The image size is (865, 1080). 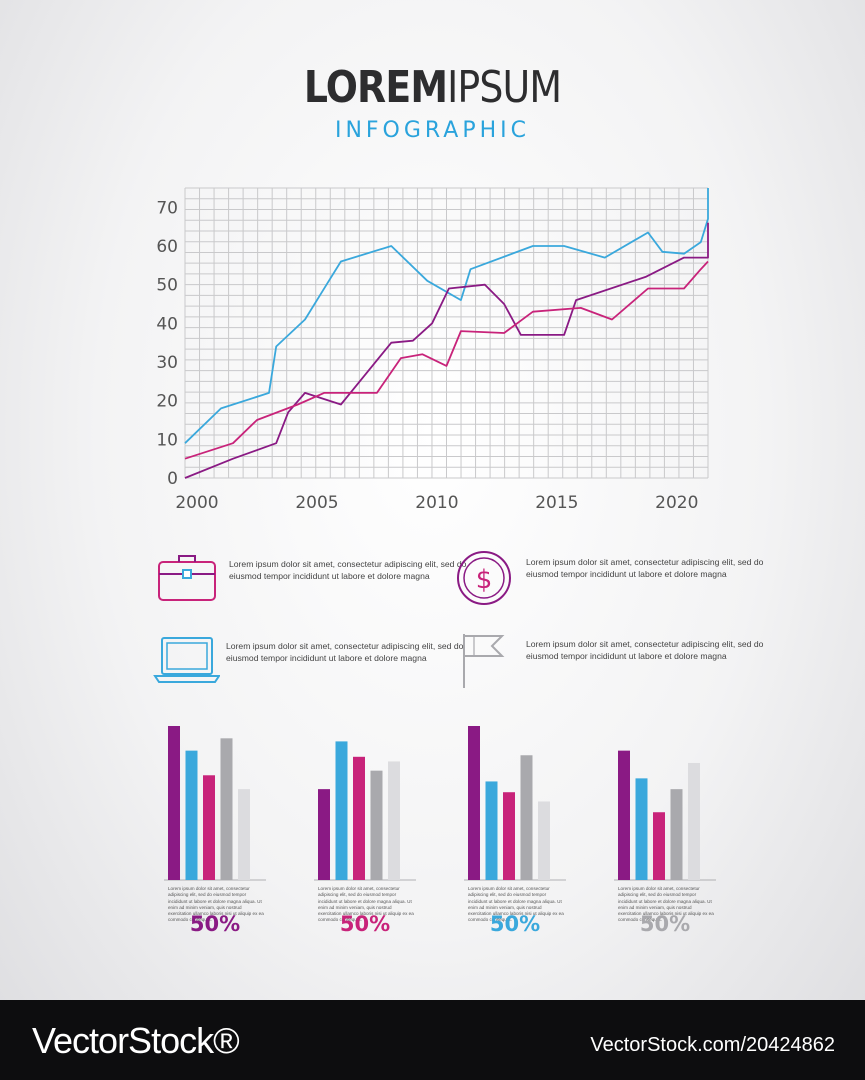 I want to click on x-tick-label: 2015, so click(x=556, y=503).